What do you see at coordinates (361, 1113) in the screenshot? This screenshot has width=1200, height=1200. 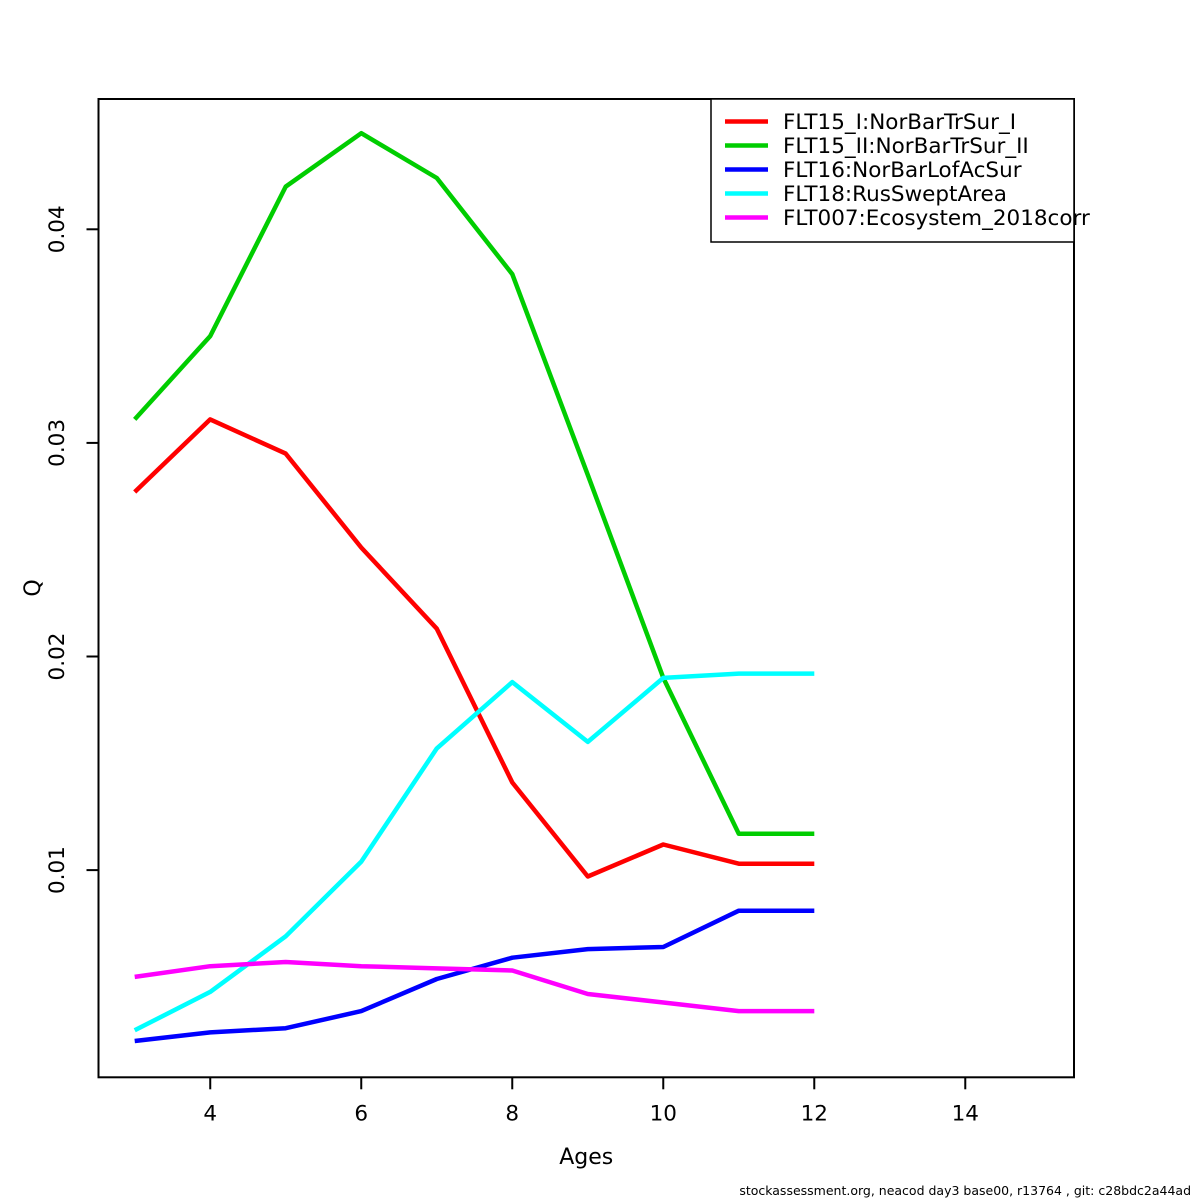 I see `x-tick-label: 6` at bounding box center [361, 1113].